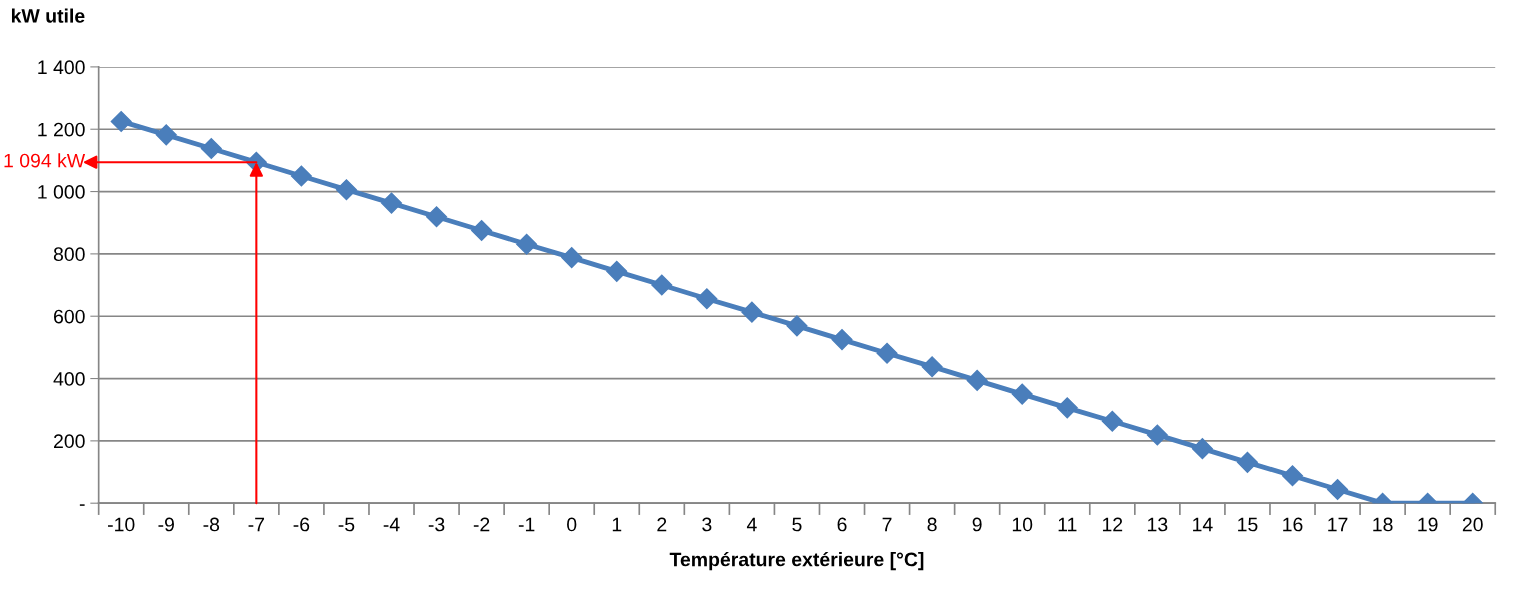 The image size is (1518, 592). What do you see at coordinates (1203, 524) in the screenshot?
I see `x-tick-label: 14` at bounding box center [1203, 524].